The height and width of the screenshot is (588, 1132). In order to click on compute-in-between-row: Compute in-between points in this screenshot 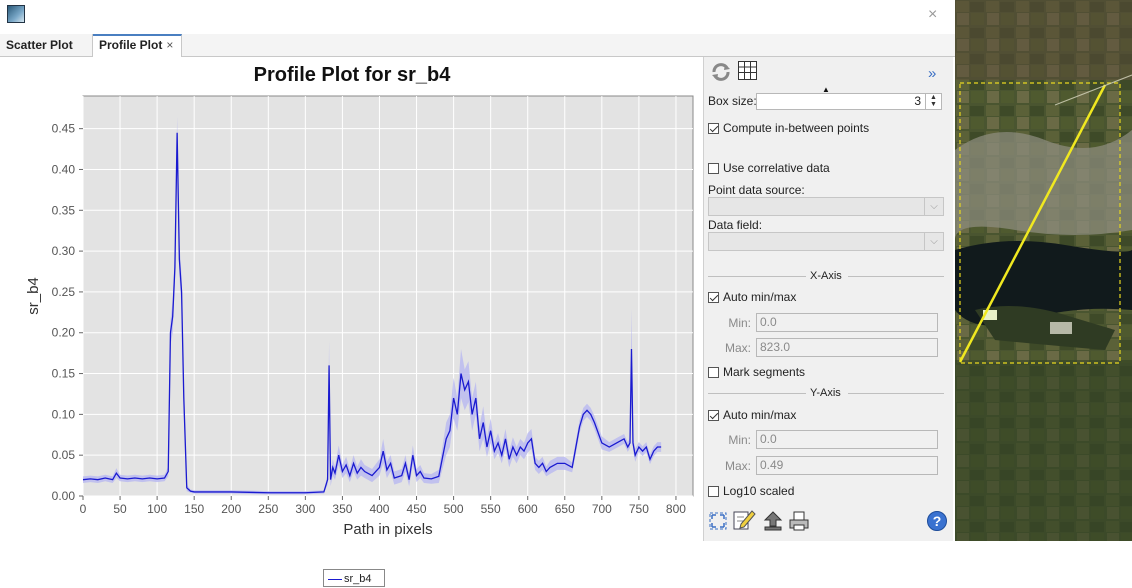, I will do `click(788, 128)`.